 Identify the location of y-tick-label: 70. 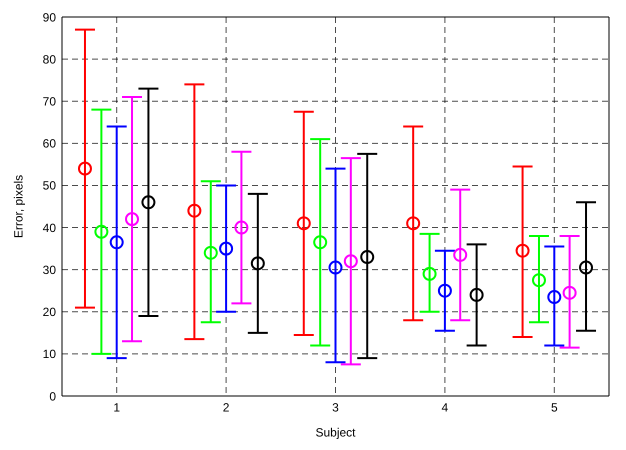
(49, 101).